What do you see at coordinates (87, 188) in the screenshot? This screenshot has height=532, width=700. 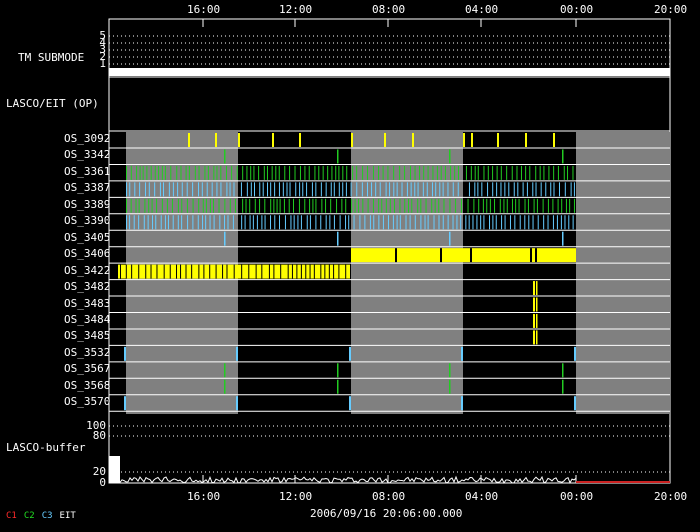 I see `row-label: OS_3387` at bounding box center [87, 188].